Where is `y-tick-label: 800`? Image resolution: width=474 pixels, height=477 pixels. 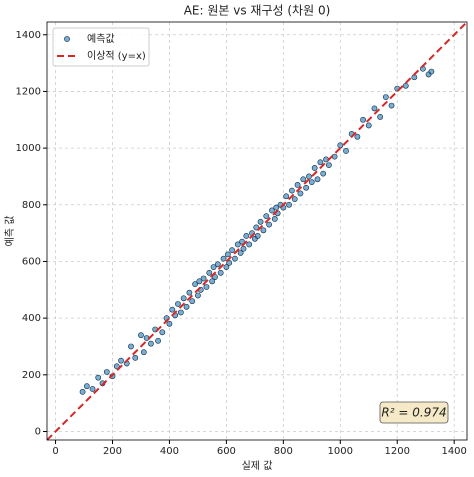 y-tick-label: 800 is located at coordinates (31, 205).